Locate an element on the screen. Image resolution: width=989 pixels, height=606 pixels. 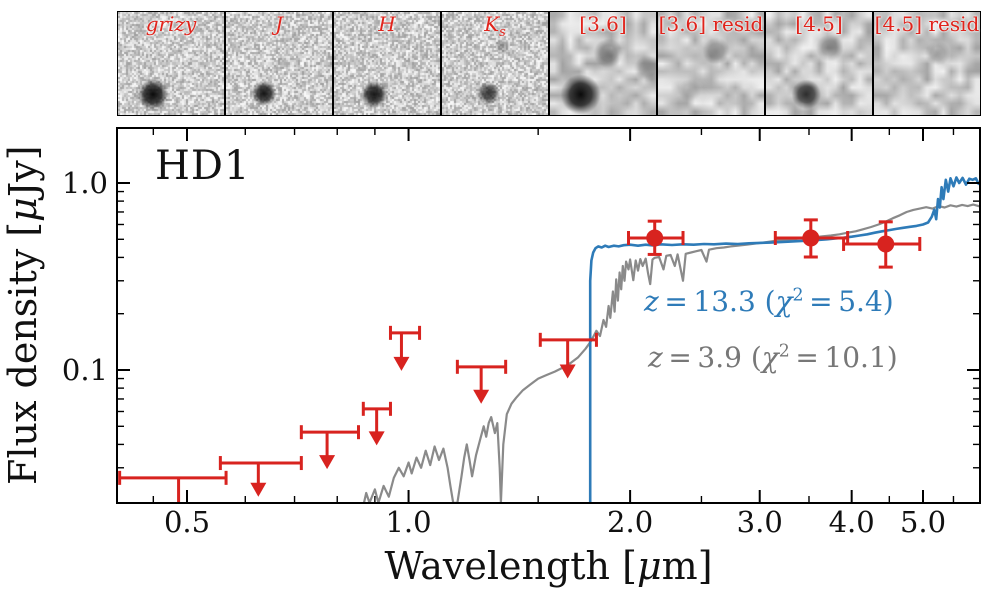
upper-limit-y is located at coordinates (405, 348).